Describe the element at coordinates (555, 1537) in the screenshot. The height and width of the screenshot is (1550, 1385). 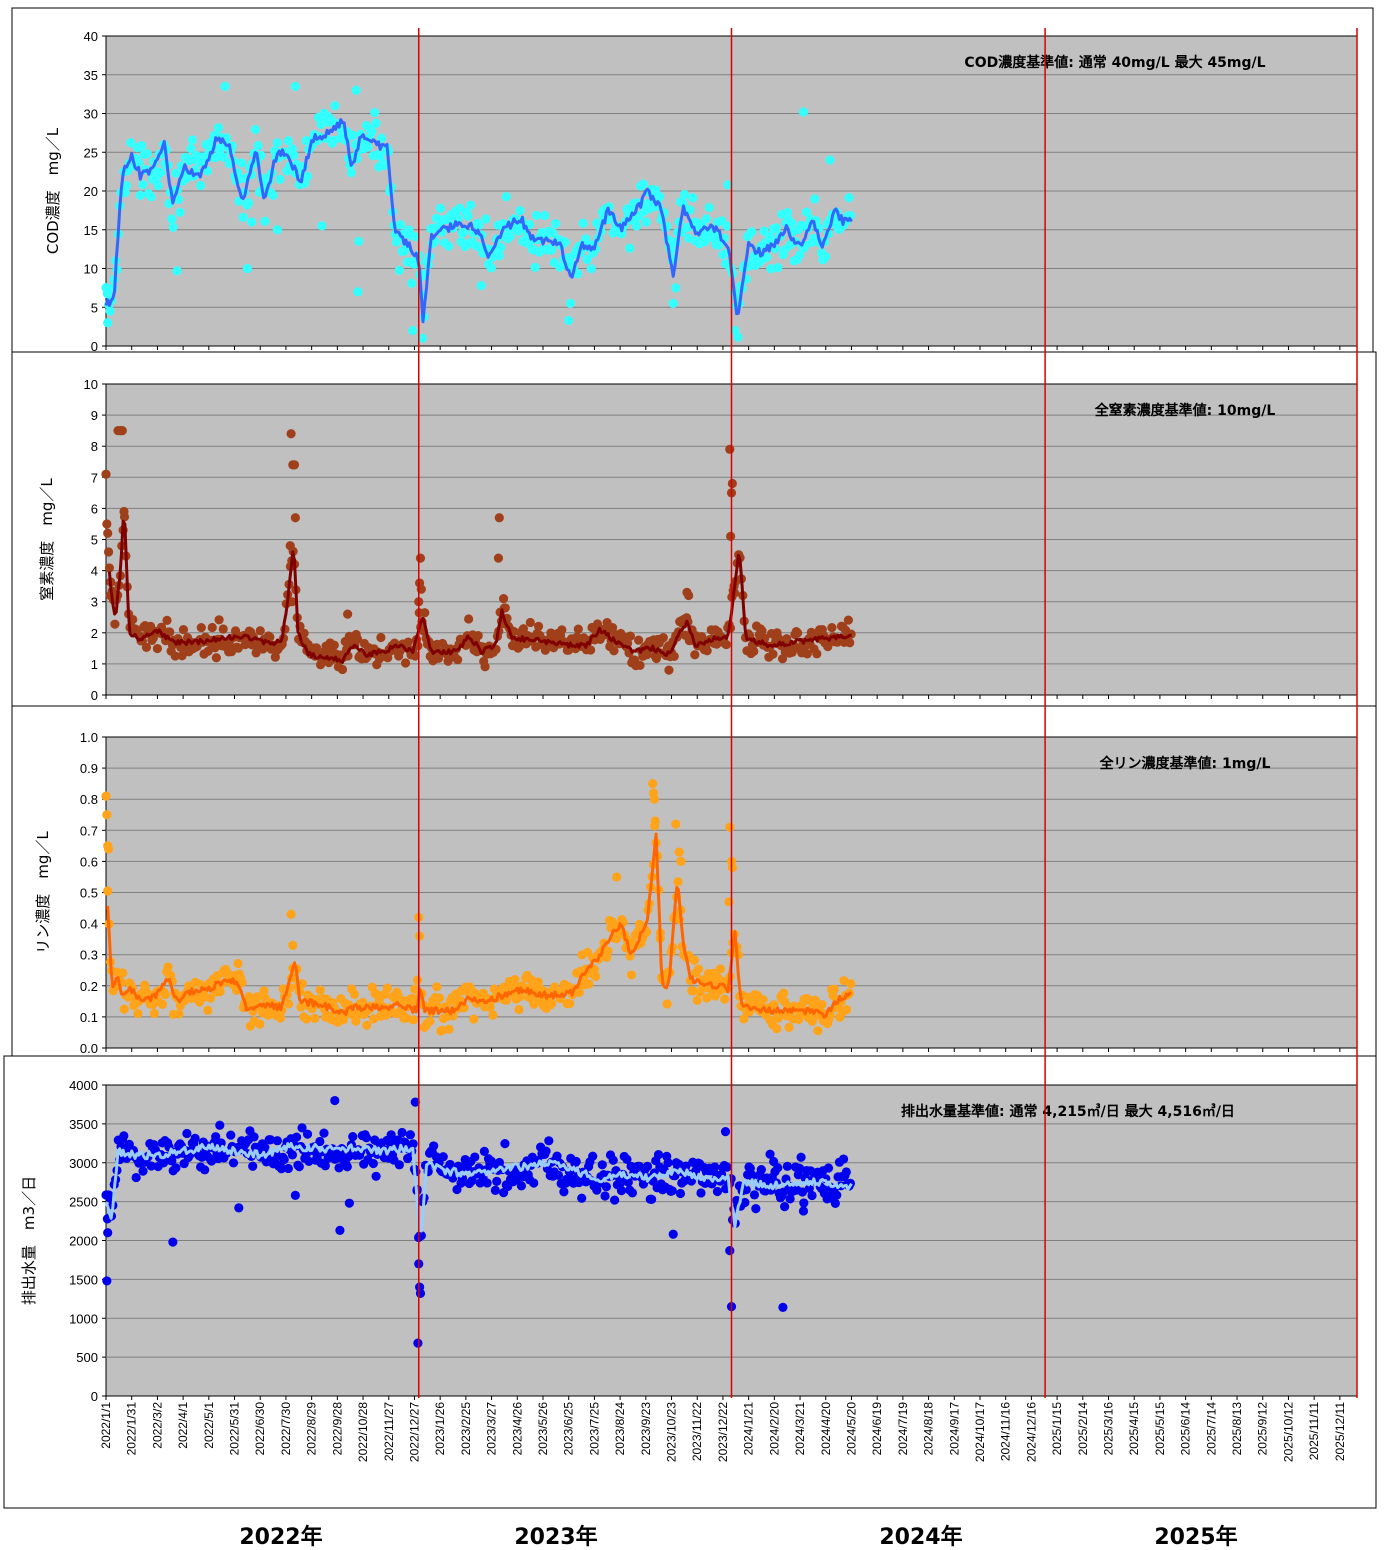
I see `year-label: 2023年` at that location.